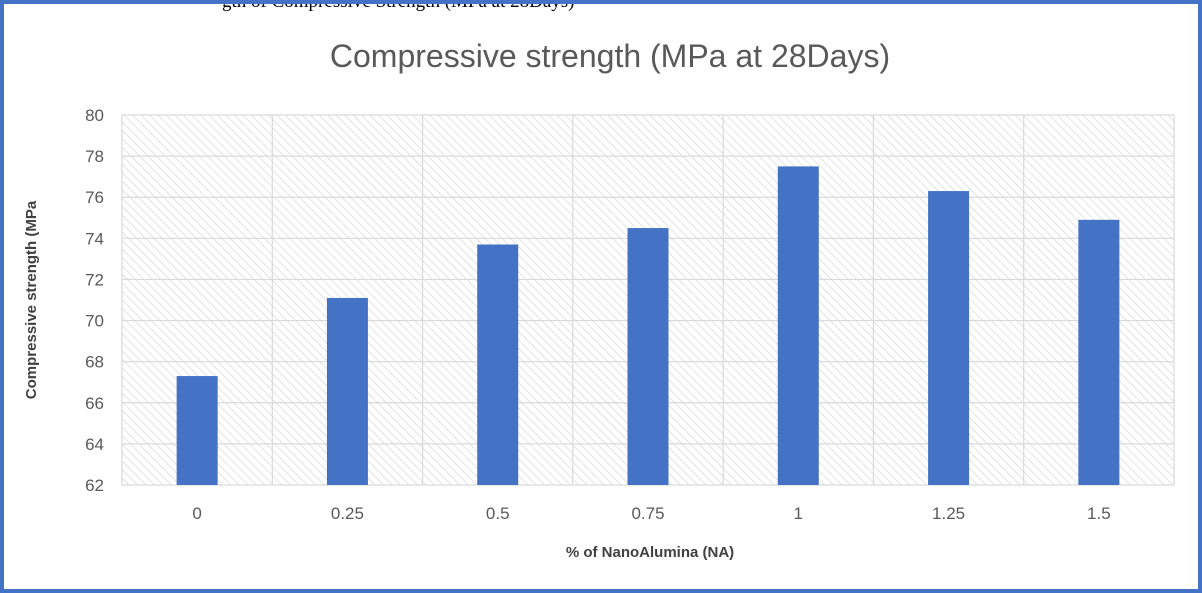  What do you see at coordinates (94, 485) in the screenshot?
I see `y-tick-label: 62` at bounding box center [94, 485].